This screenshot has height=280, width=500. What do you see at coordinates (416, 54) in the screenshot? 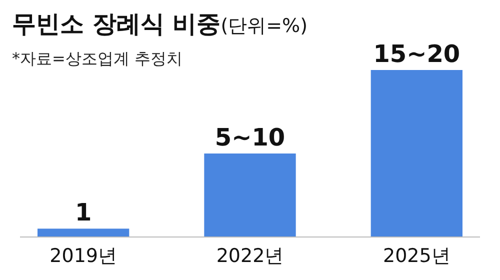
I see `data-label: 15~20` at bounding box center [416, 54].